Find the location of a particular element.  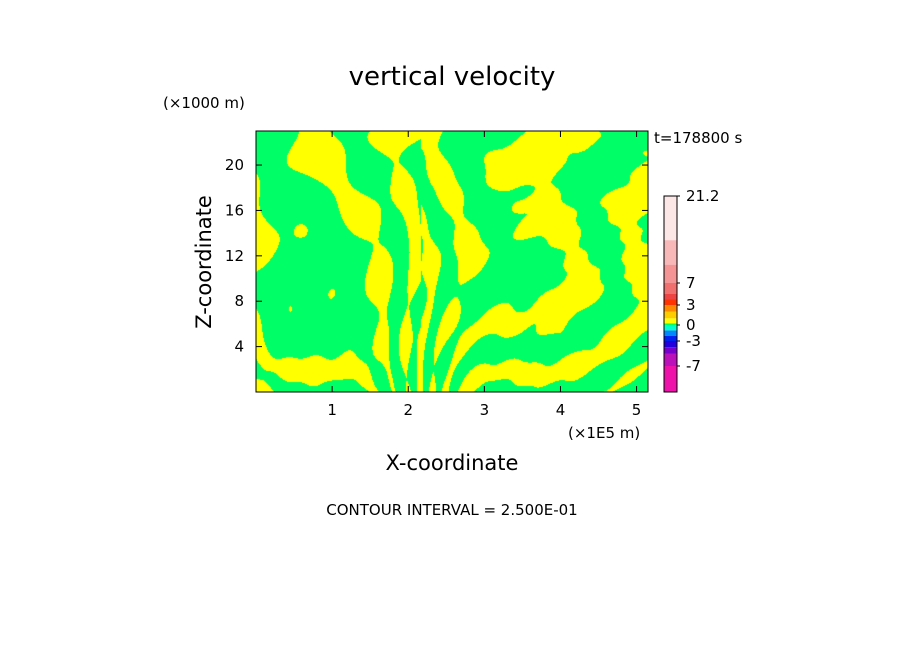

x-unit-label: (×1E5 m) is located at coordinates (604, 433).